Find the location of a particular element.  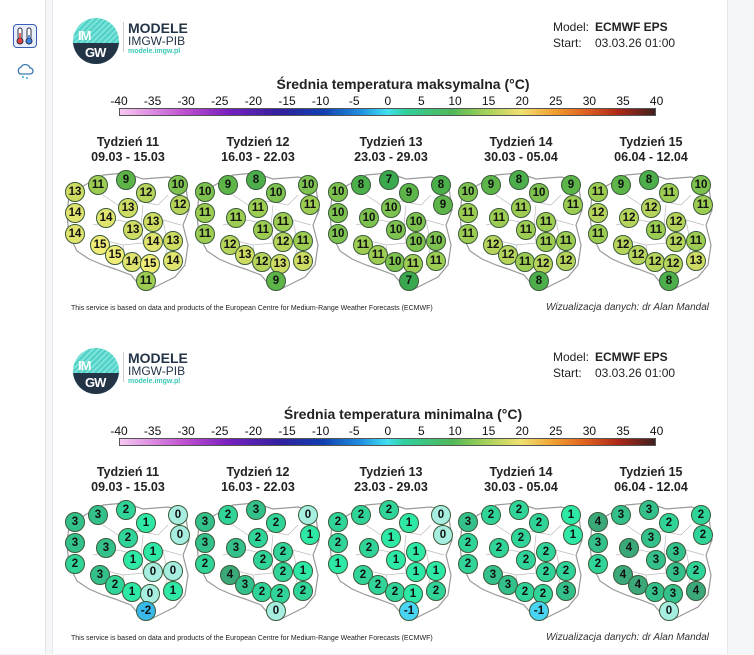

colorbar-tick-label: 15 is located at coordinates (488, 431).